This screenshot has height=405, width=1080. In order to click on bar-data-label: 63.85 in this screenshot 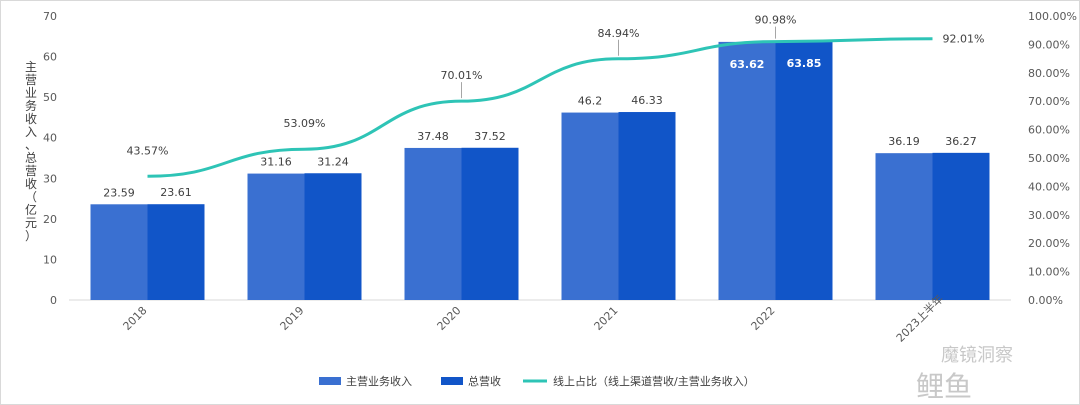, I will do `click(804, 63)`.